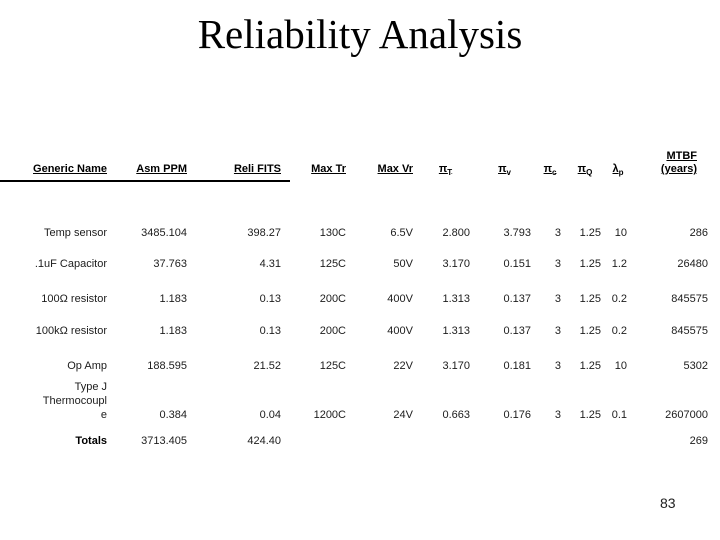 The image size is (720, 540). Describe the element at coordinates (71, 331) in the screenshot. I see `generic-name-cell: 100kΩ resistor` at that location.